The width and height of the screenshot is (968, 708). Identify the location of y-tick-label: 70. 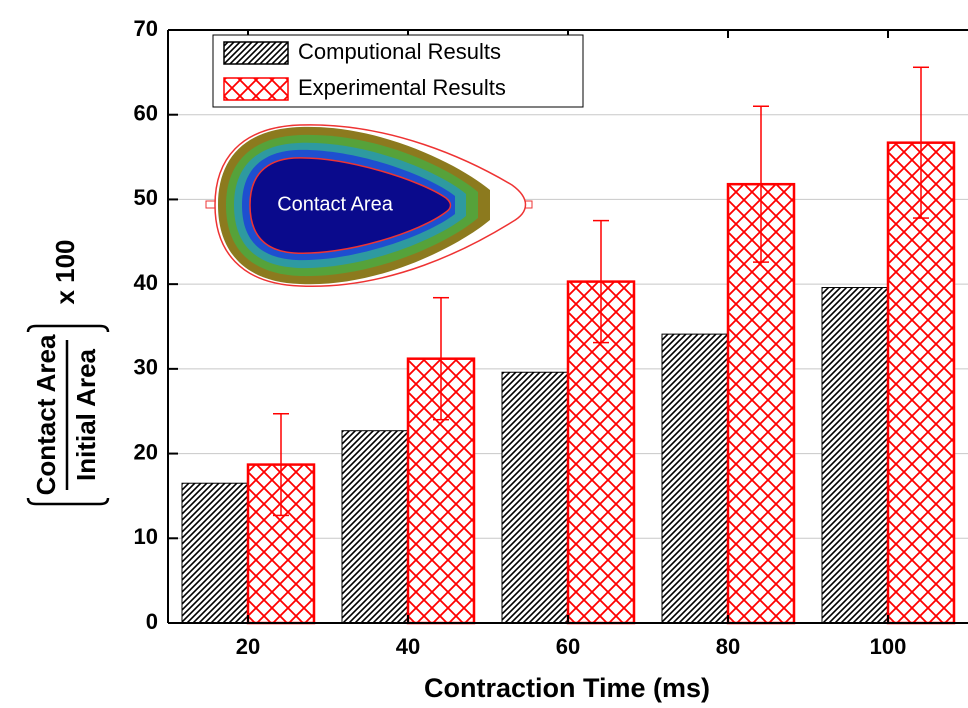
(146, 28).